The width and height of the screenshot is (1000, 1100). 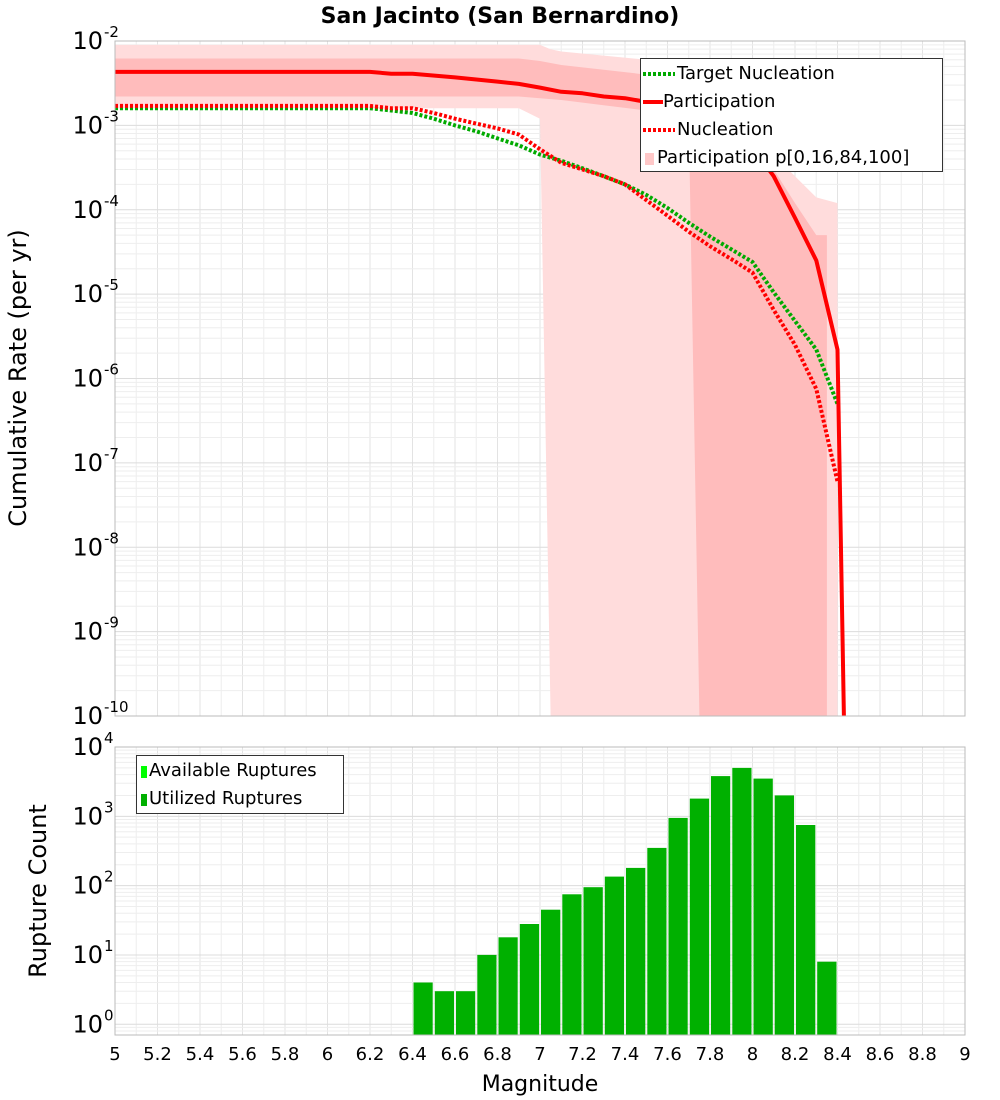 I want to click on y-tick-label: 10 -6, so click(x=95, y=377).